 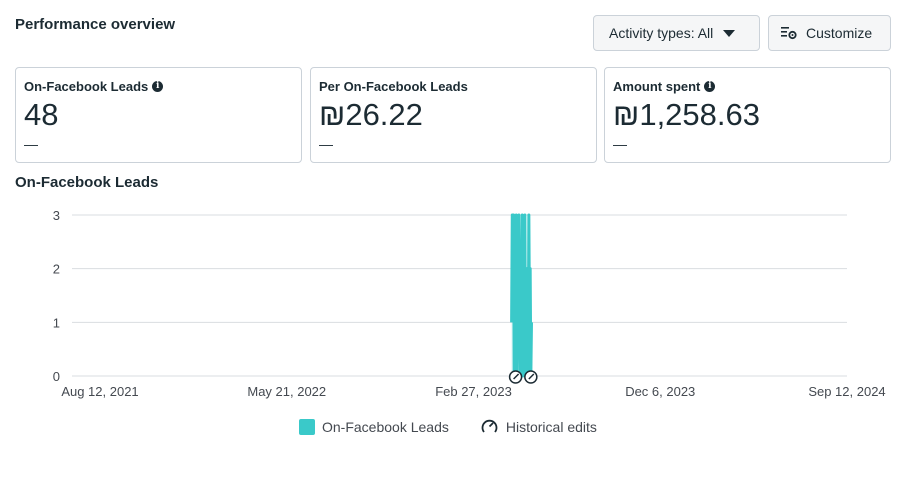 What do you see at coordinates (56, 215) in the screenshot?
I see `y-tick-label: 3` at bounding box center [56, 215].